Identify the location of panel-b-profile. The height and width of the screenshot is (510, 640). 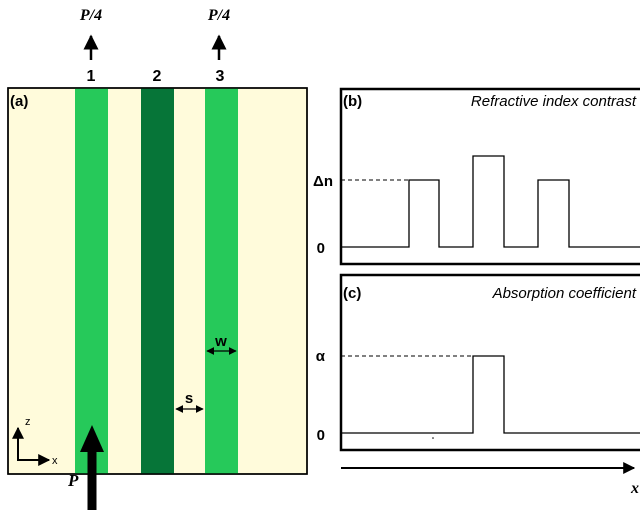
(490, 201).